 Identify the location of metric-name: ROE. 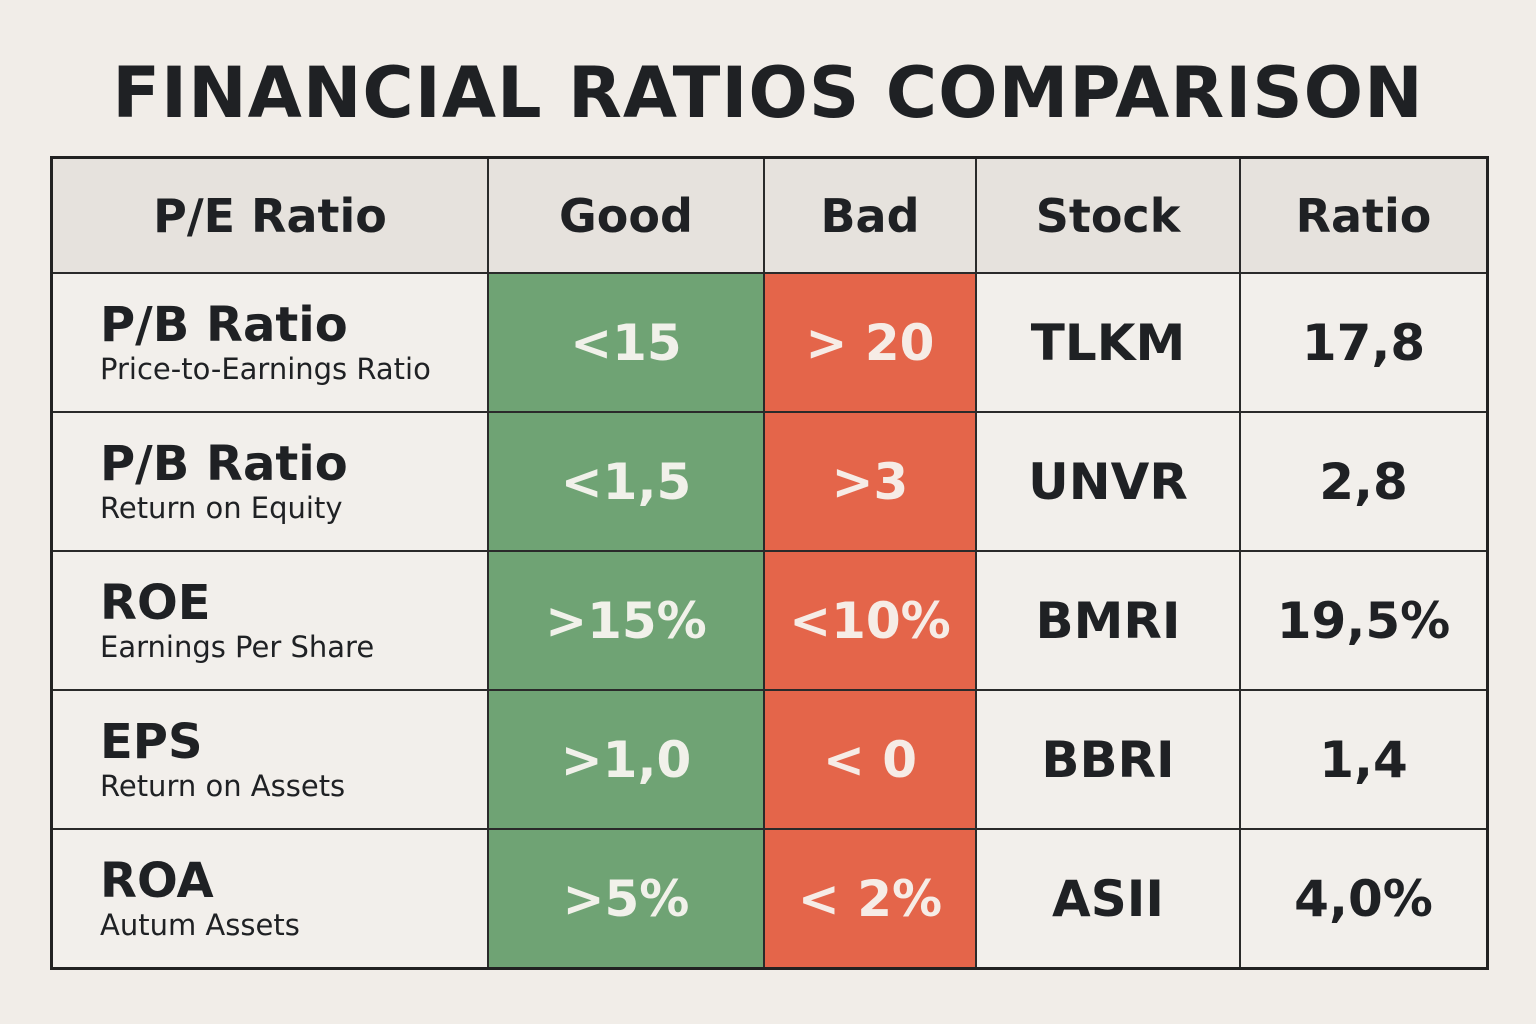
(155, 602).